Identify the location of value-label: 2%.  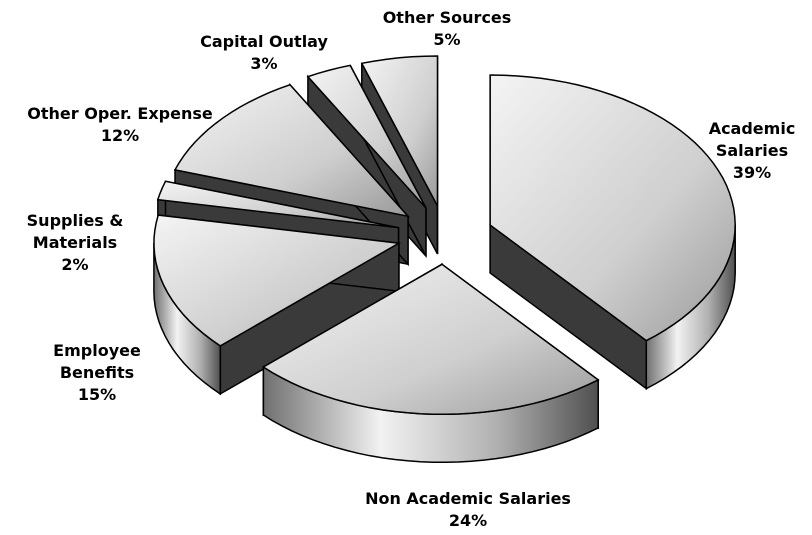
(75, 264).